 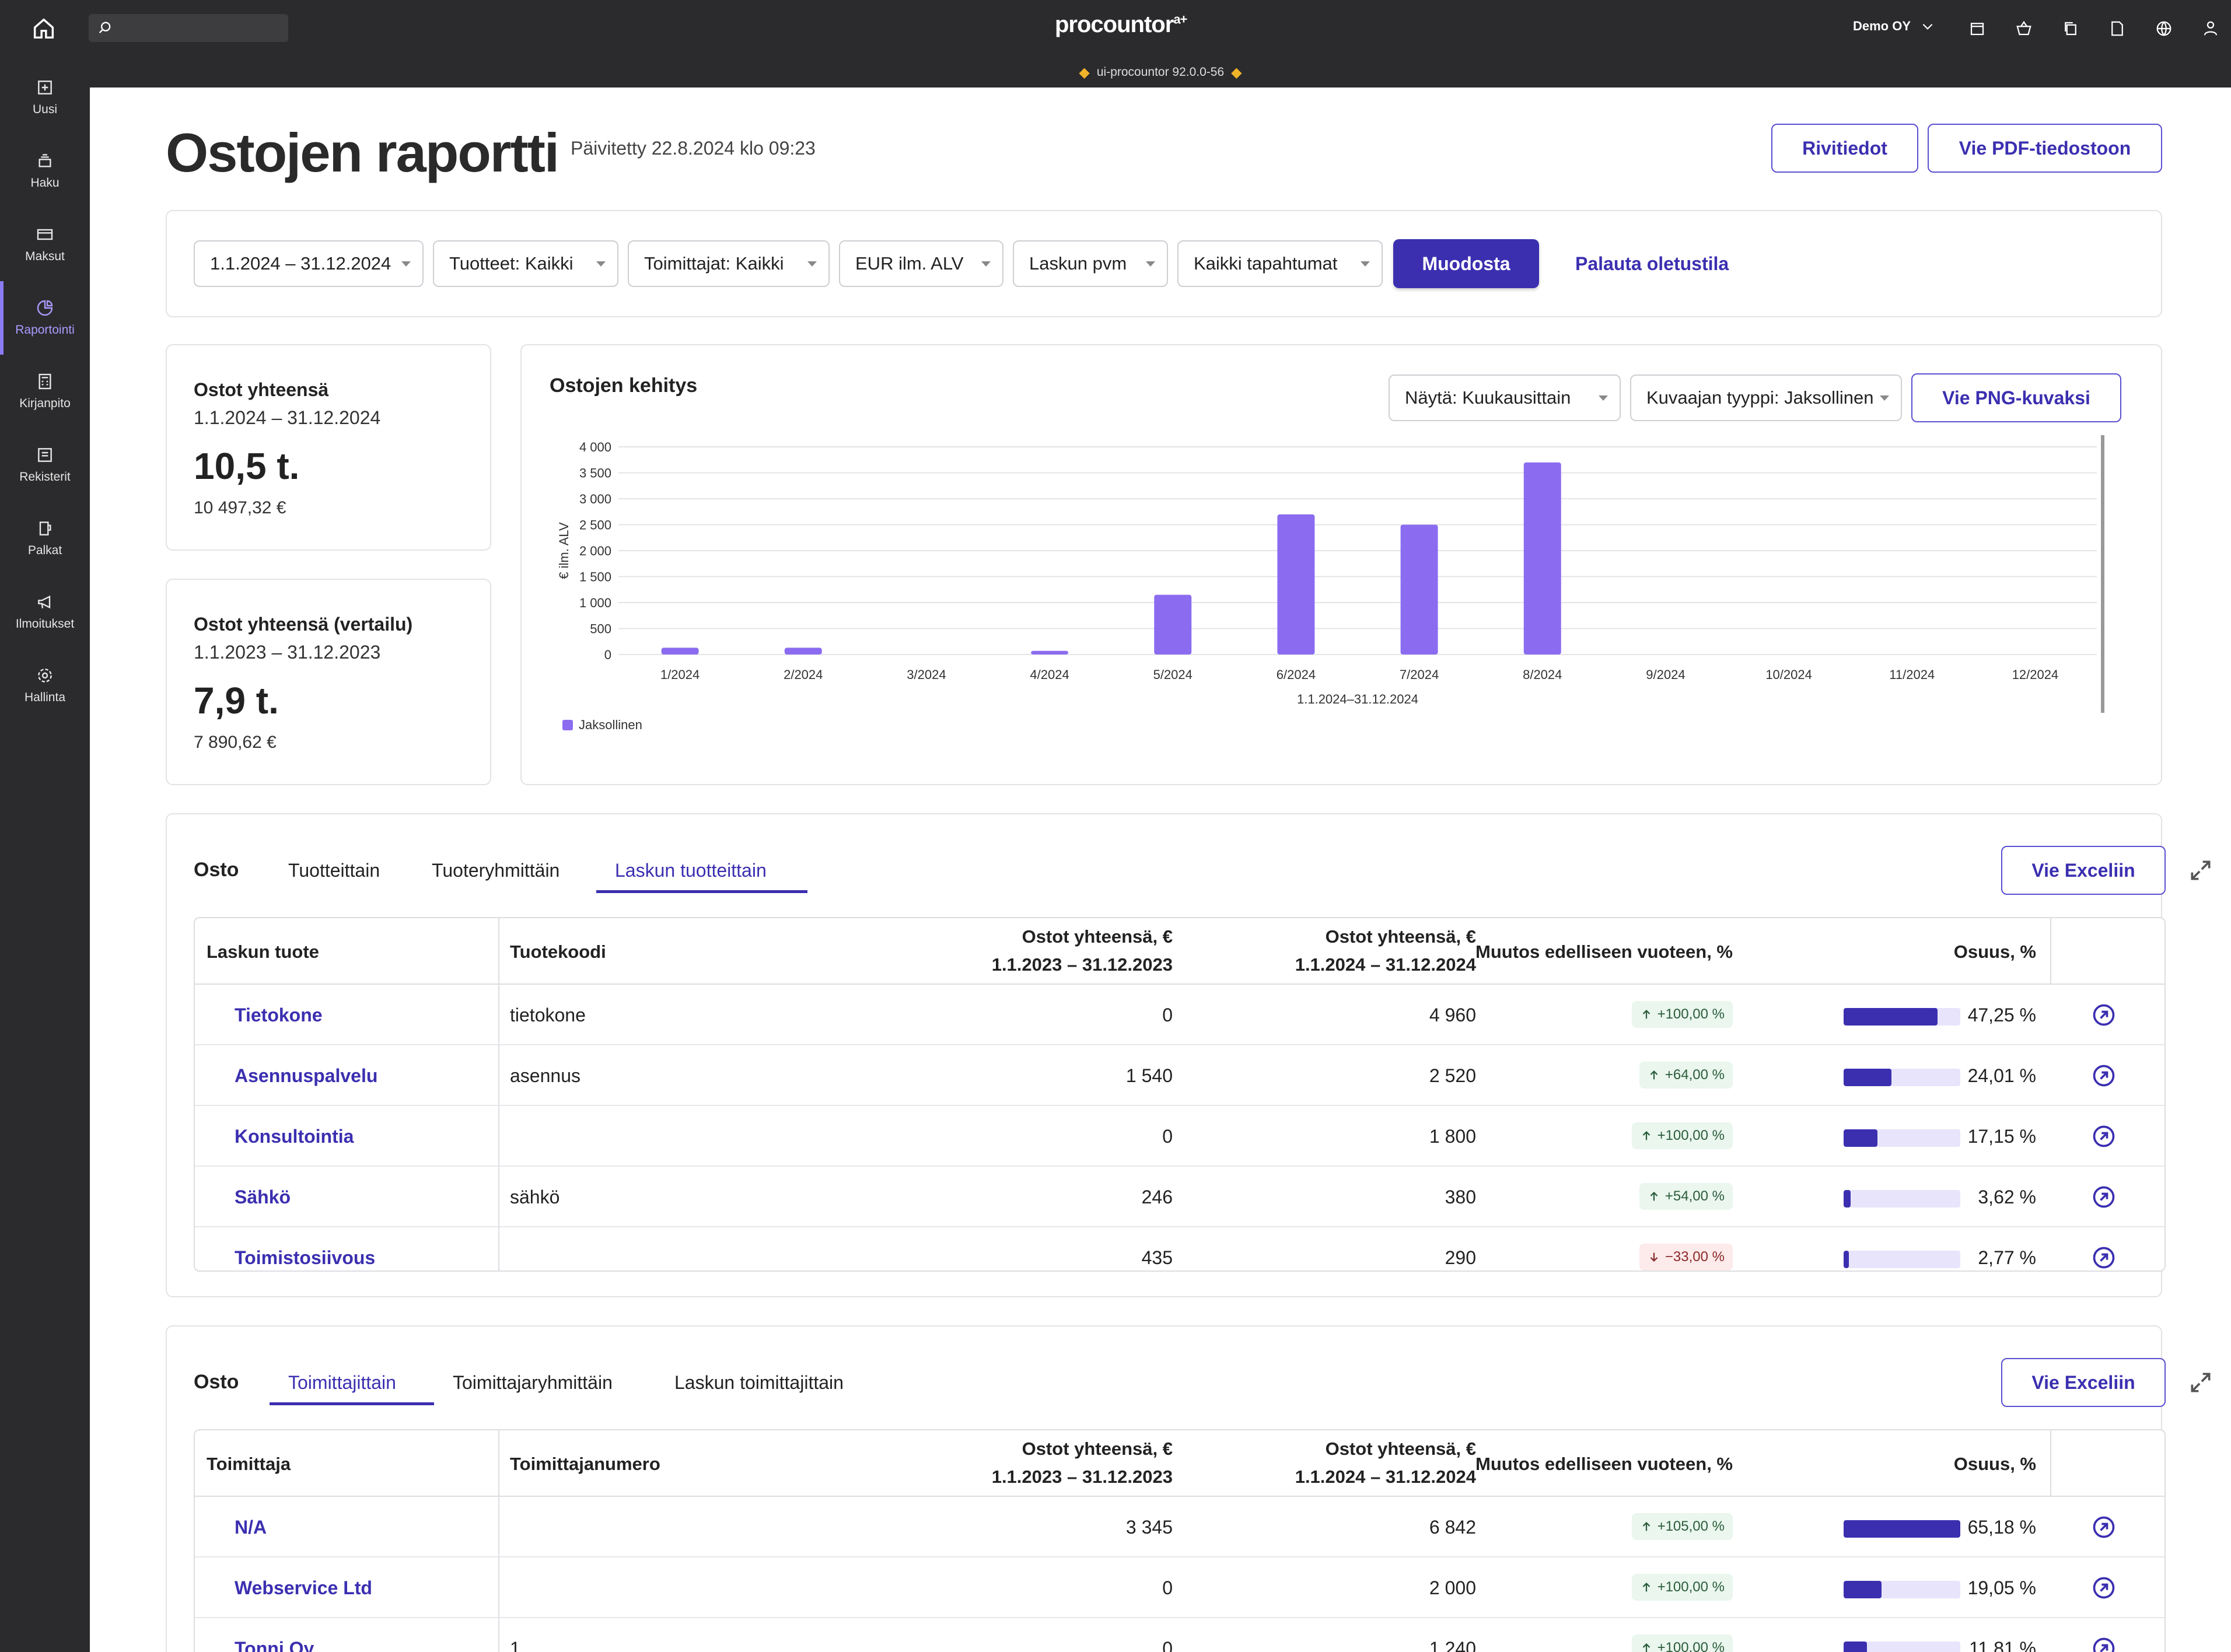 What do you see at coordinates (263, 1197) in the screenshot?
I see `row-name-link: Sähkö` at bounding box center [263, 1197].